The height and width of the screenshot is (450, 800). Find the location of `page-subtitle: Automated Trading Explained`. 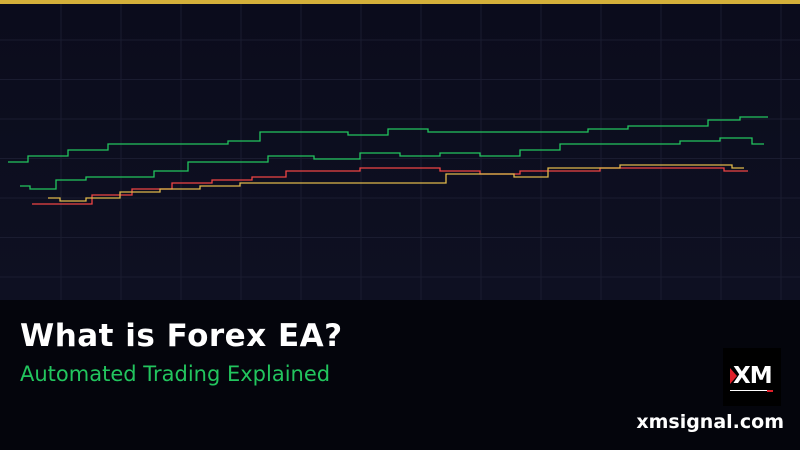

page-subtitle: Automated Trading Explained is located at coordinates (175, 374).